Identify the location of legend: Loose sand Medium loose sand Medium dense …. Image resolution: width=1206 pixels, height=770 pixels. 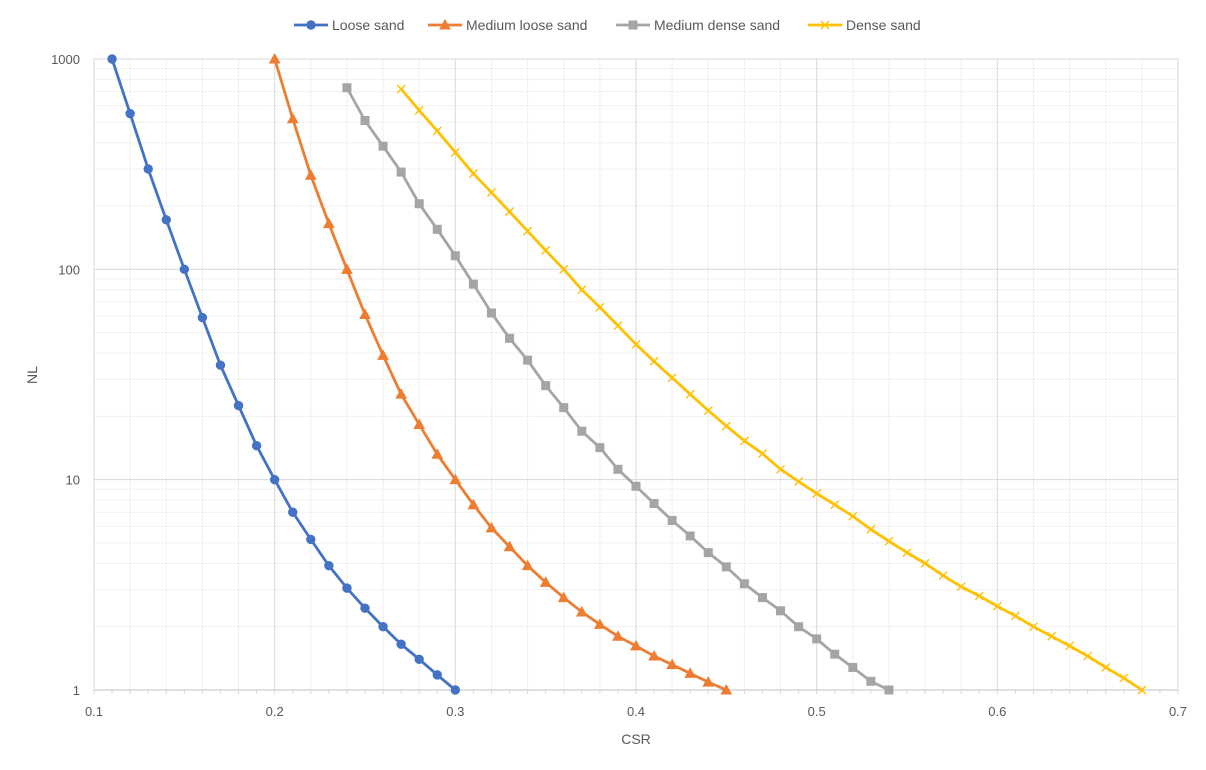
(607, 25).